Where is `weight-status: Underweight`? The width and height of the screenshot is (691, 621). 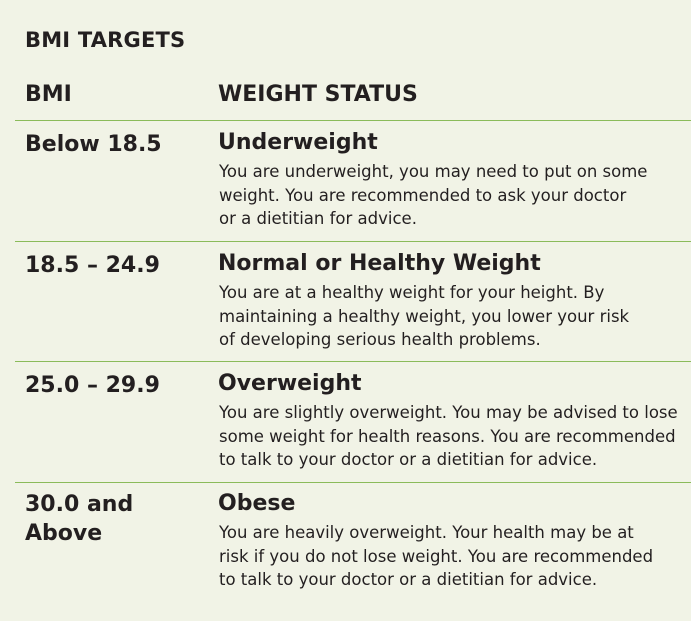 weight-status: Underweight is located at coordinates (298, 142).